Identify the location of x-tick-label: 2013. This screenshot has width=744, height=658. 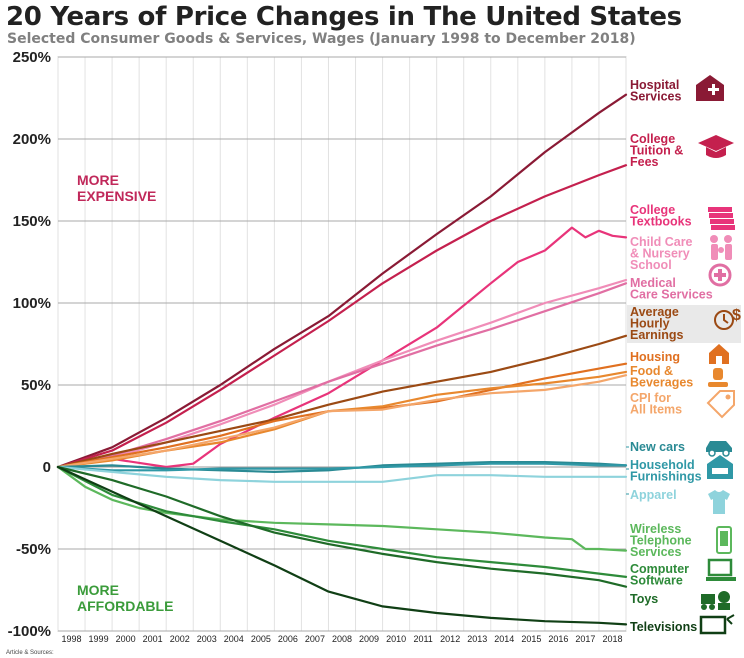
(477, 639).